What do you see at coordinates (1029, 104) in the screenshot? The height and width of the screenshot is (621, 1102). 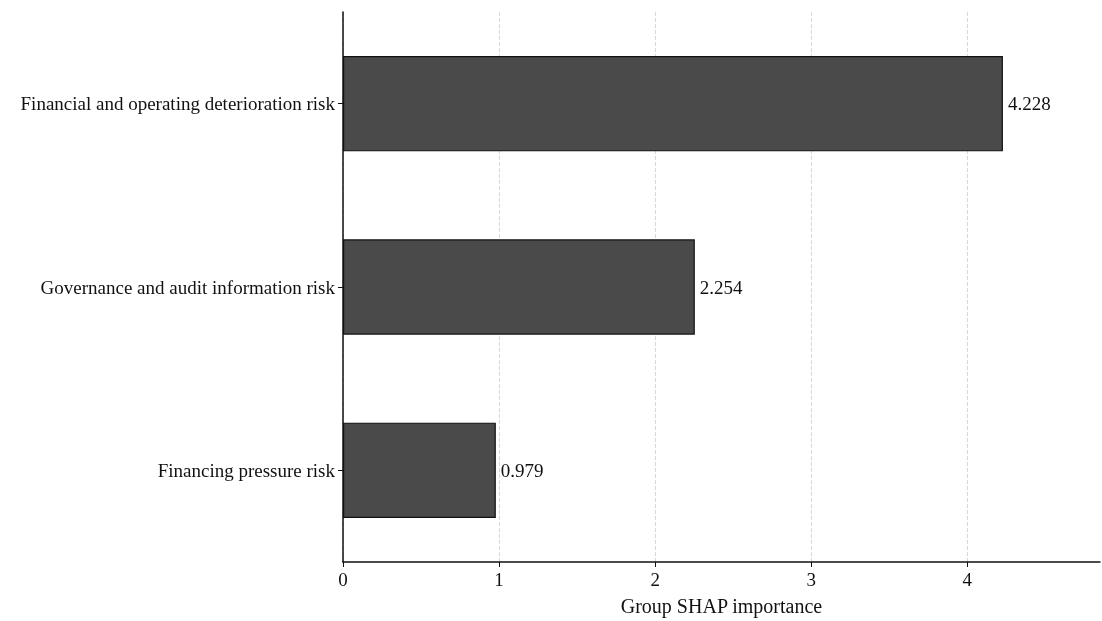 I see `data-label: 4.228` at bounding box center [1029, 104].